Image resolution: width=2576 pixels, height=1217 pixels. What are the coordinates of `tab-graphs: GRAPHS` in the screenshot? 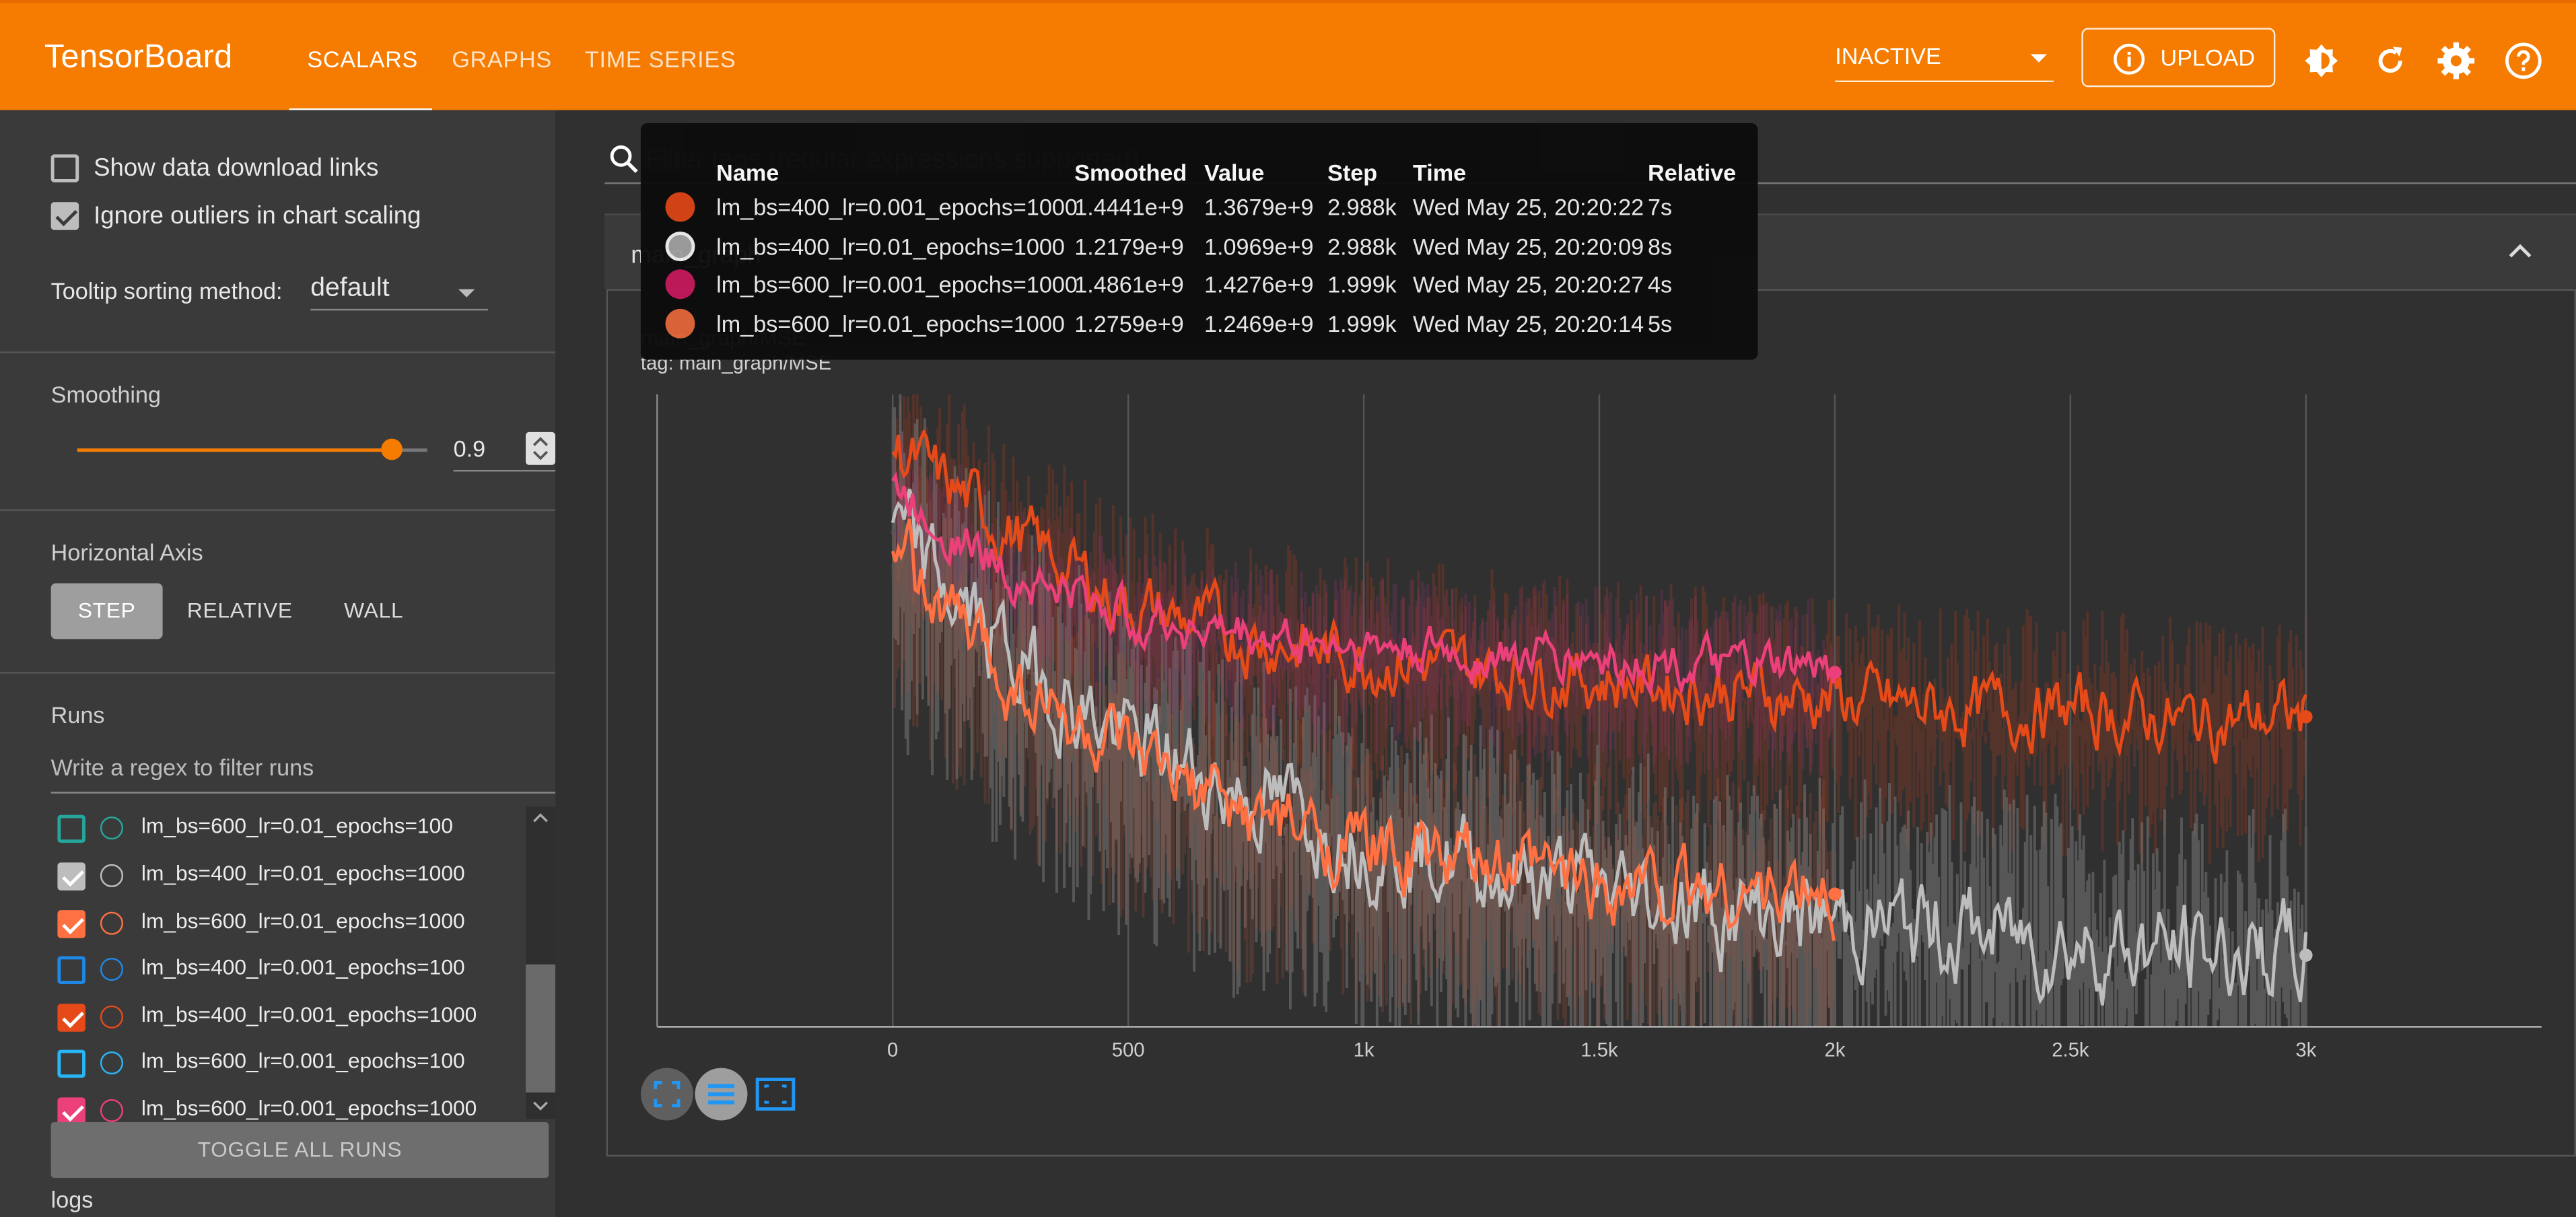 It's located at (502, 59).